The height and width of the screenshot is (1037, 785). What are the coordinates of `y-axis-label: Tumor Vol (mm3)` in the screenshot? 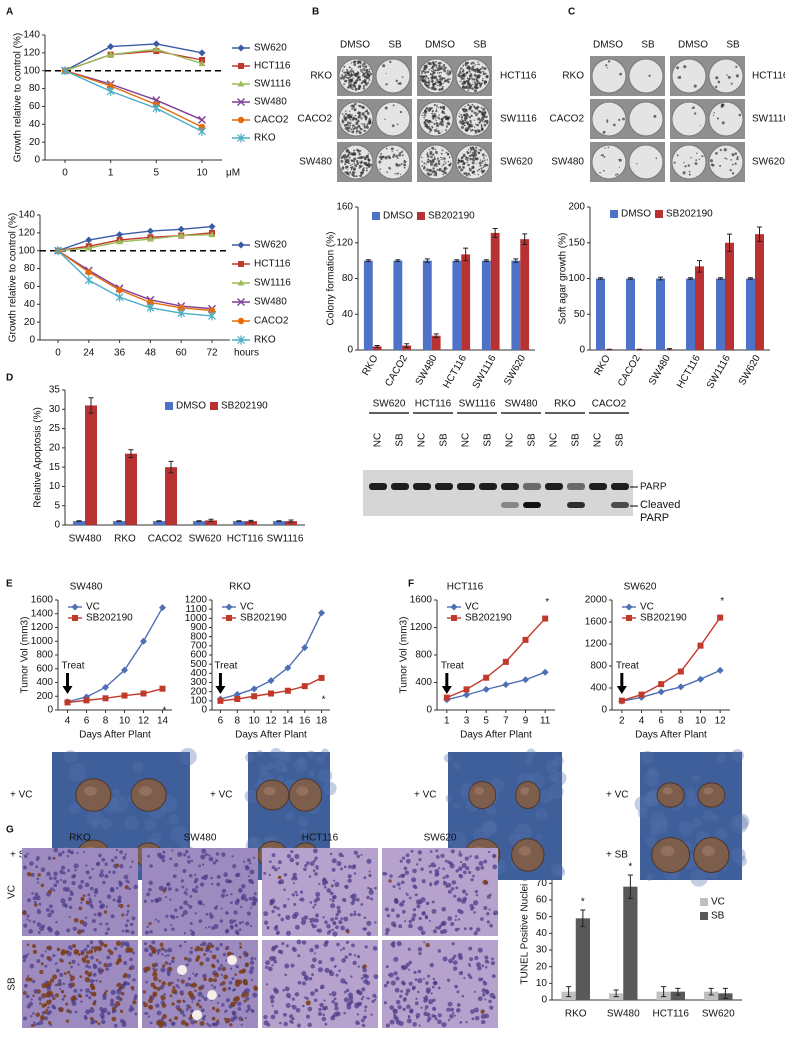 It's located at (404, 655).